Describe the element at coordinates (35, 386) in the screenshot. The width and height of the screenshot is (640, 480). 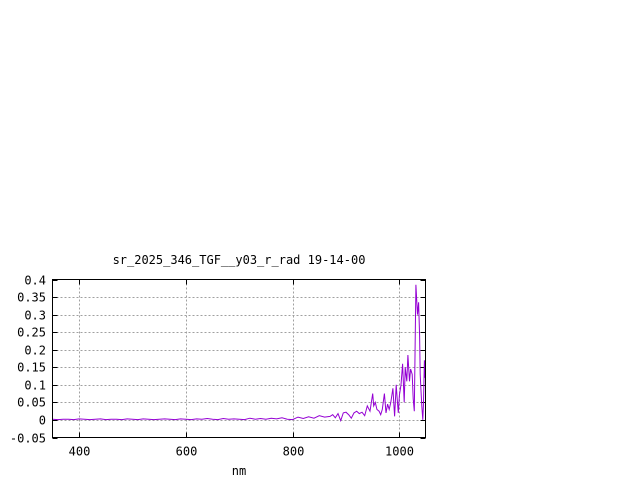
I see `y-tick-label: 0.1` at that location.